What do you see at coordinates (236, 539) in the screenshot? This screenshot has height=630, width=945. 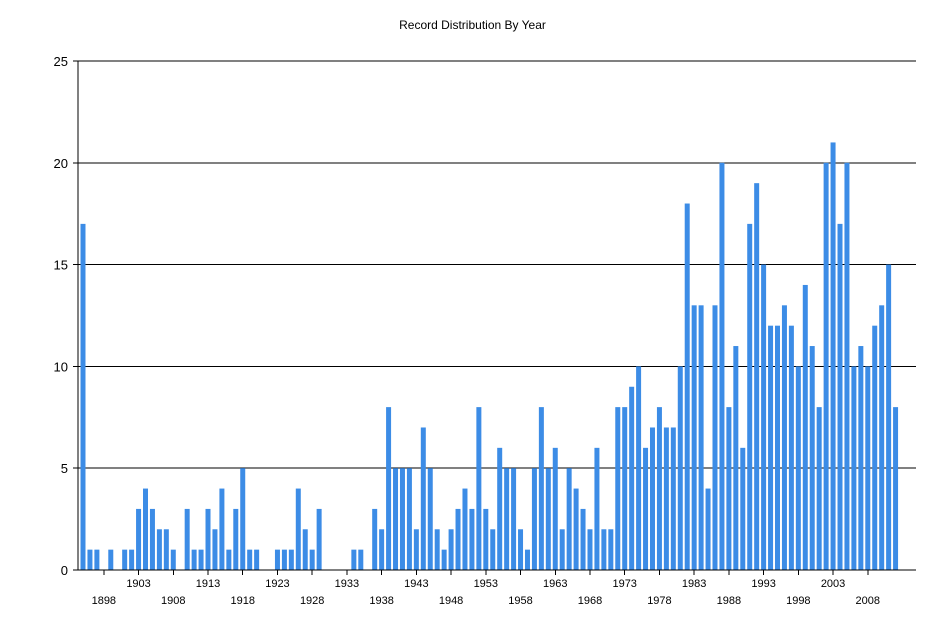 I see `bar-1917` at bounding box center [236, 539].